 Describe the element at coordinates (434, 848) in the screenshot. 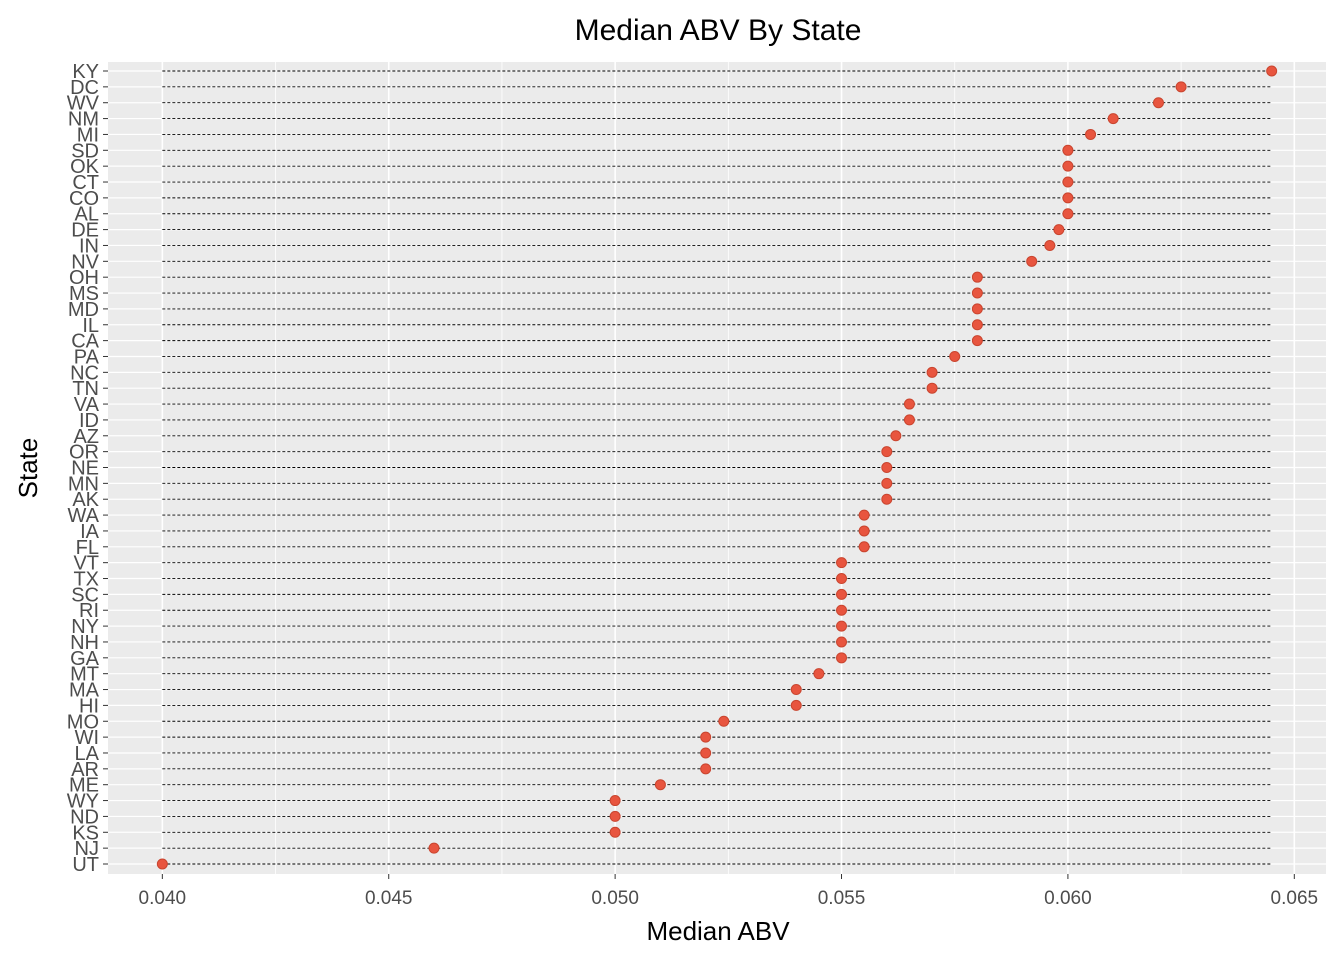

I see `point-nj` at that location.